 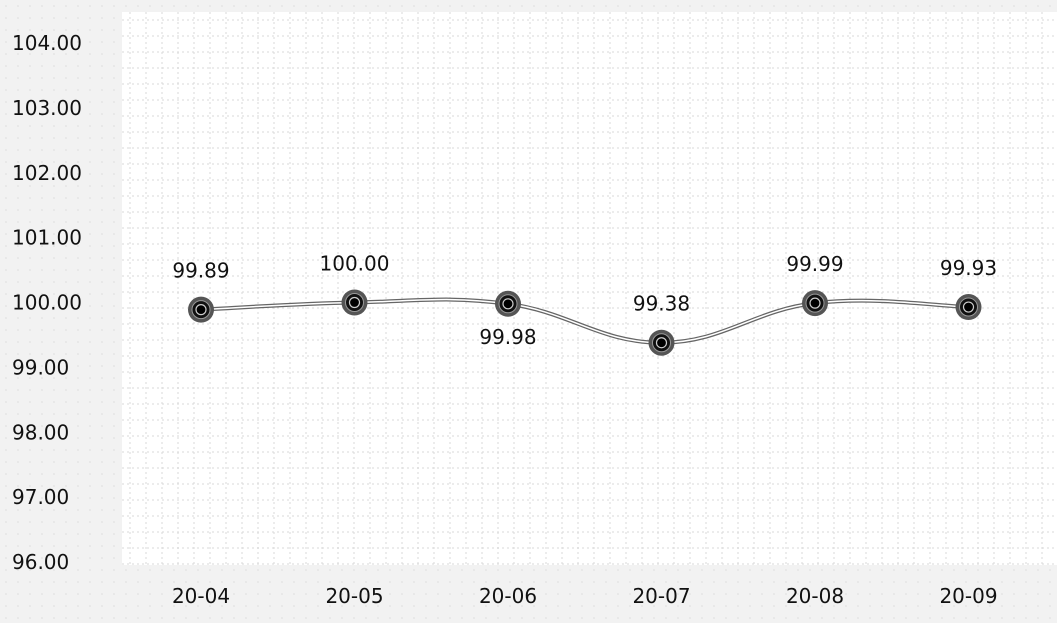 I want to click on y-tick-label: 104.00, so click(x=47, y=43).